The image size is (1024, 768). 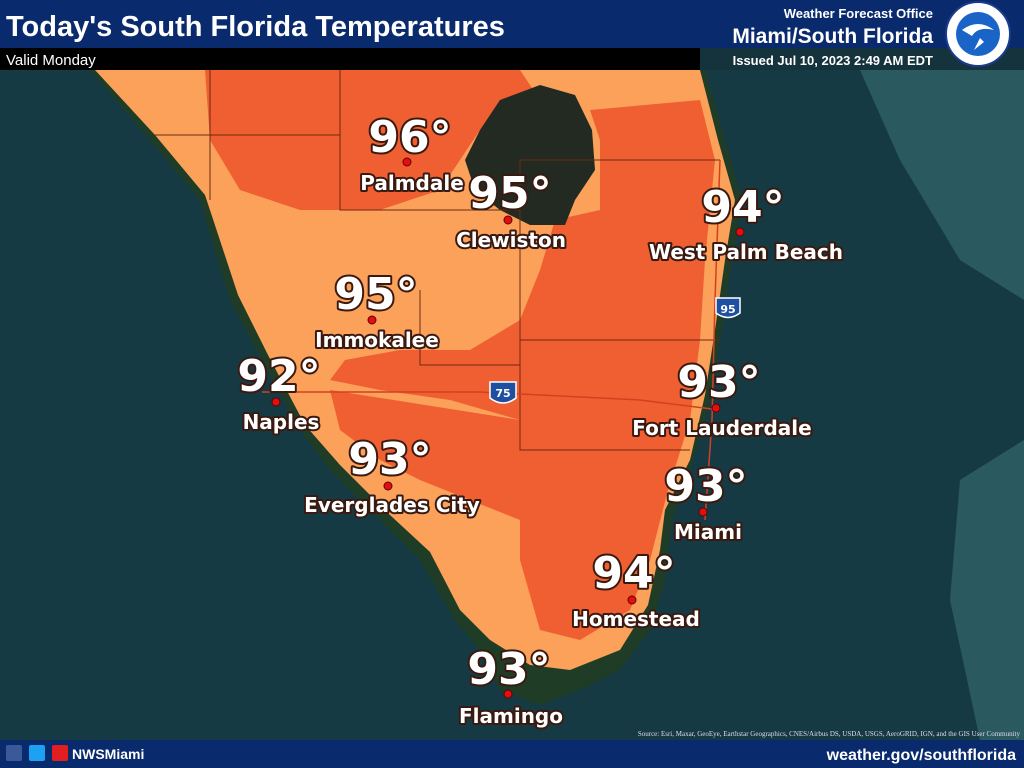 What do you see at coordinates (60, 753) in the screenshot?
I see `youtube-icon` at bounding box center [60, 753].